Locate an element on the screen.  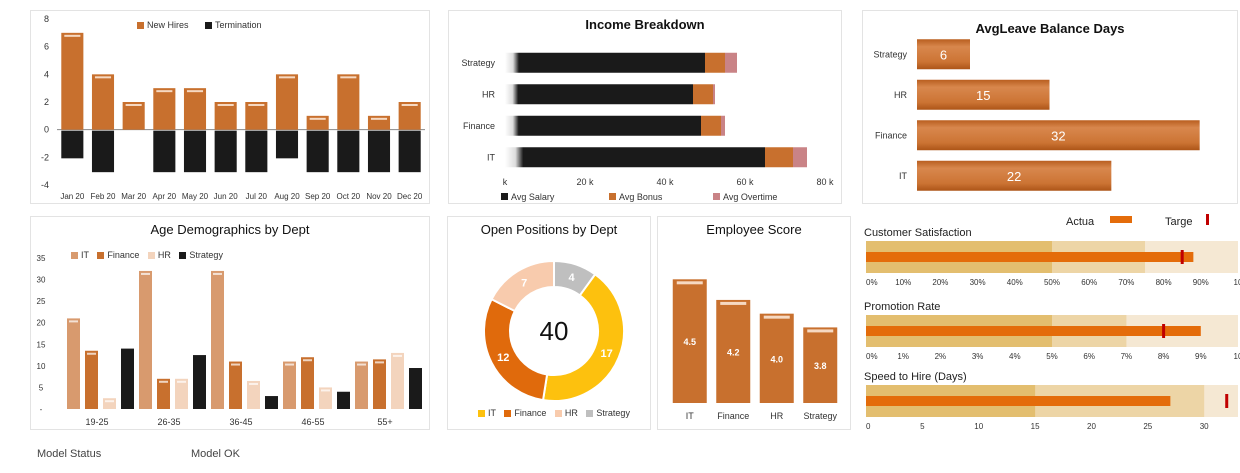
y-tick-label: 2 is located at coordinates (46, 102).